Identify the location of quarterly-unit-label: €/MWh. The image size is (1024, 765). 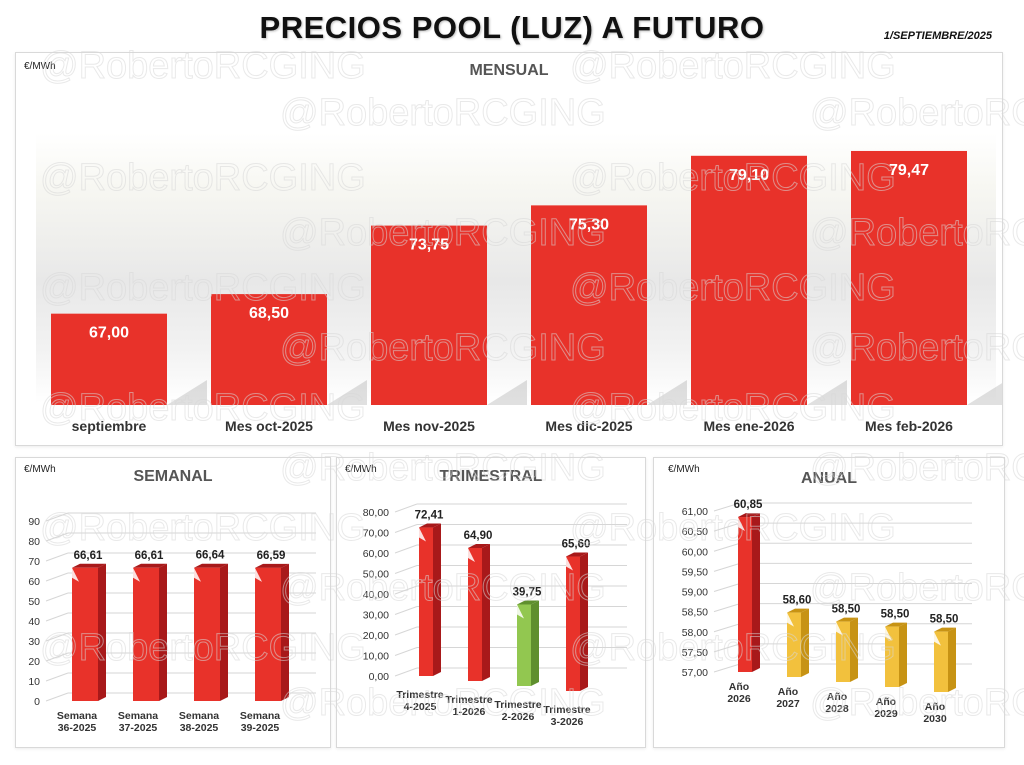
(361, 469).